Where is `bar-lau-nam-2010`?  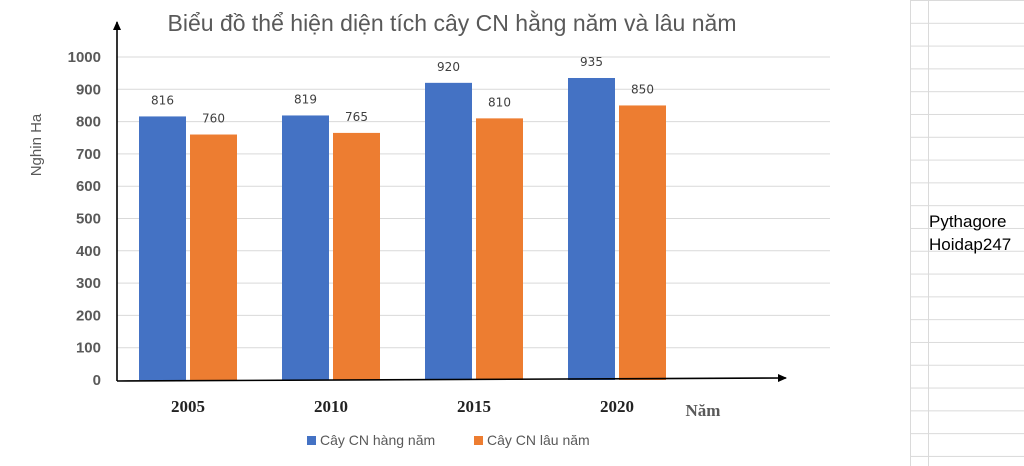 bar-lau-nam-2010 is located at coordinates (356, 256).